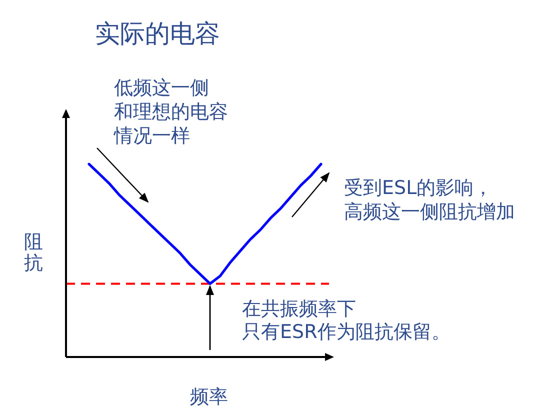  What do you see at coordinates (429, 200) in the screenshot?
I see `text: 受到ESL的影响，高频这一侧阻抗增加` at bounding box center [429, 200].